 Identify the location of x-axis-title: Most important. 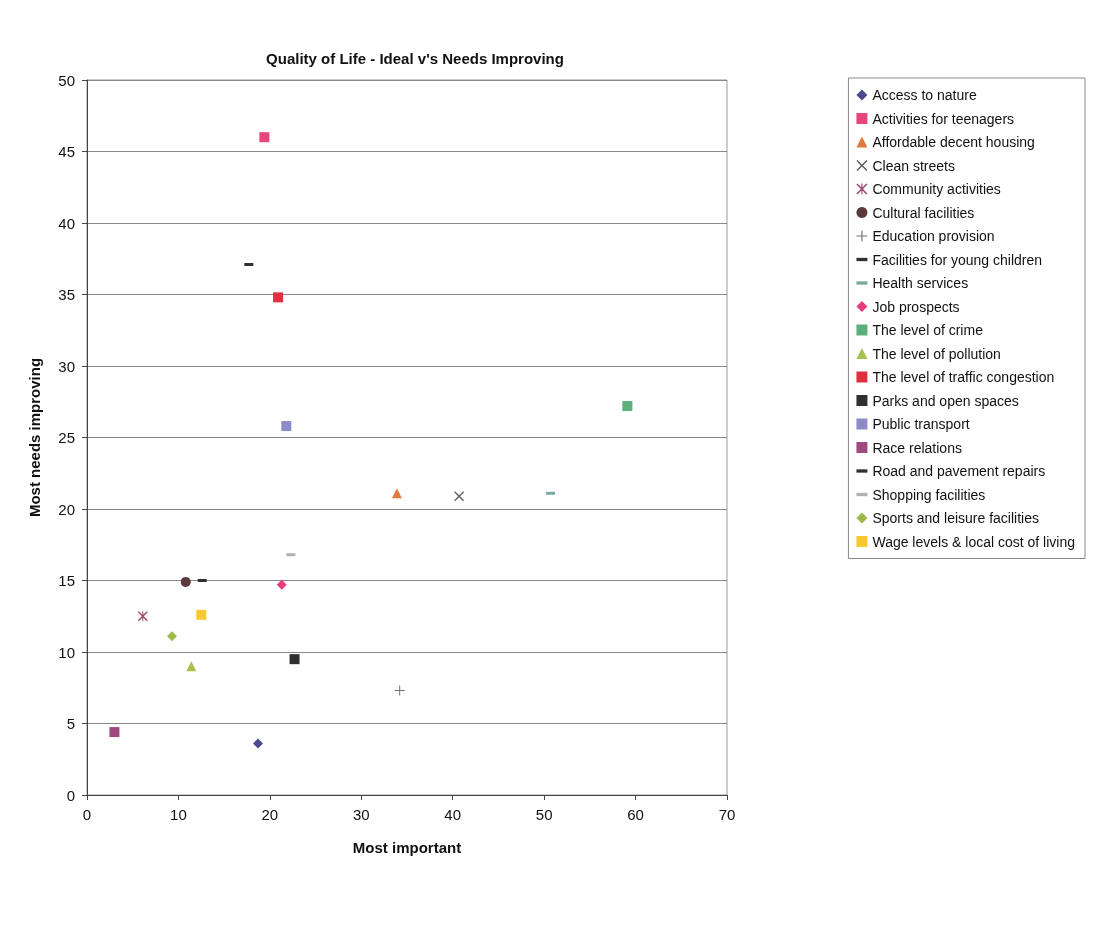
(407, 847).